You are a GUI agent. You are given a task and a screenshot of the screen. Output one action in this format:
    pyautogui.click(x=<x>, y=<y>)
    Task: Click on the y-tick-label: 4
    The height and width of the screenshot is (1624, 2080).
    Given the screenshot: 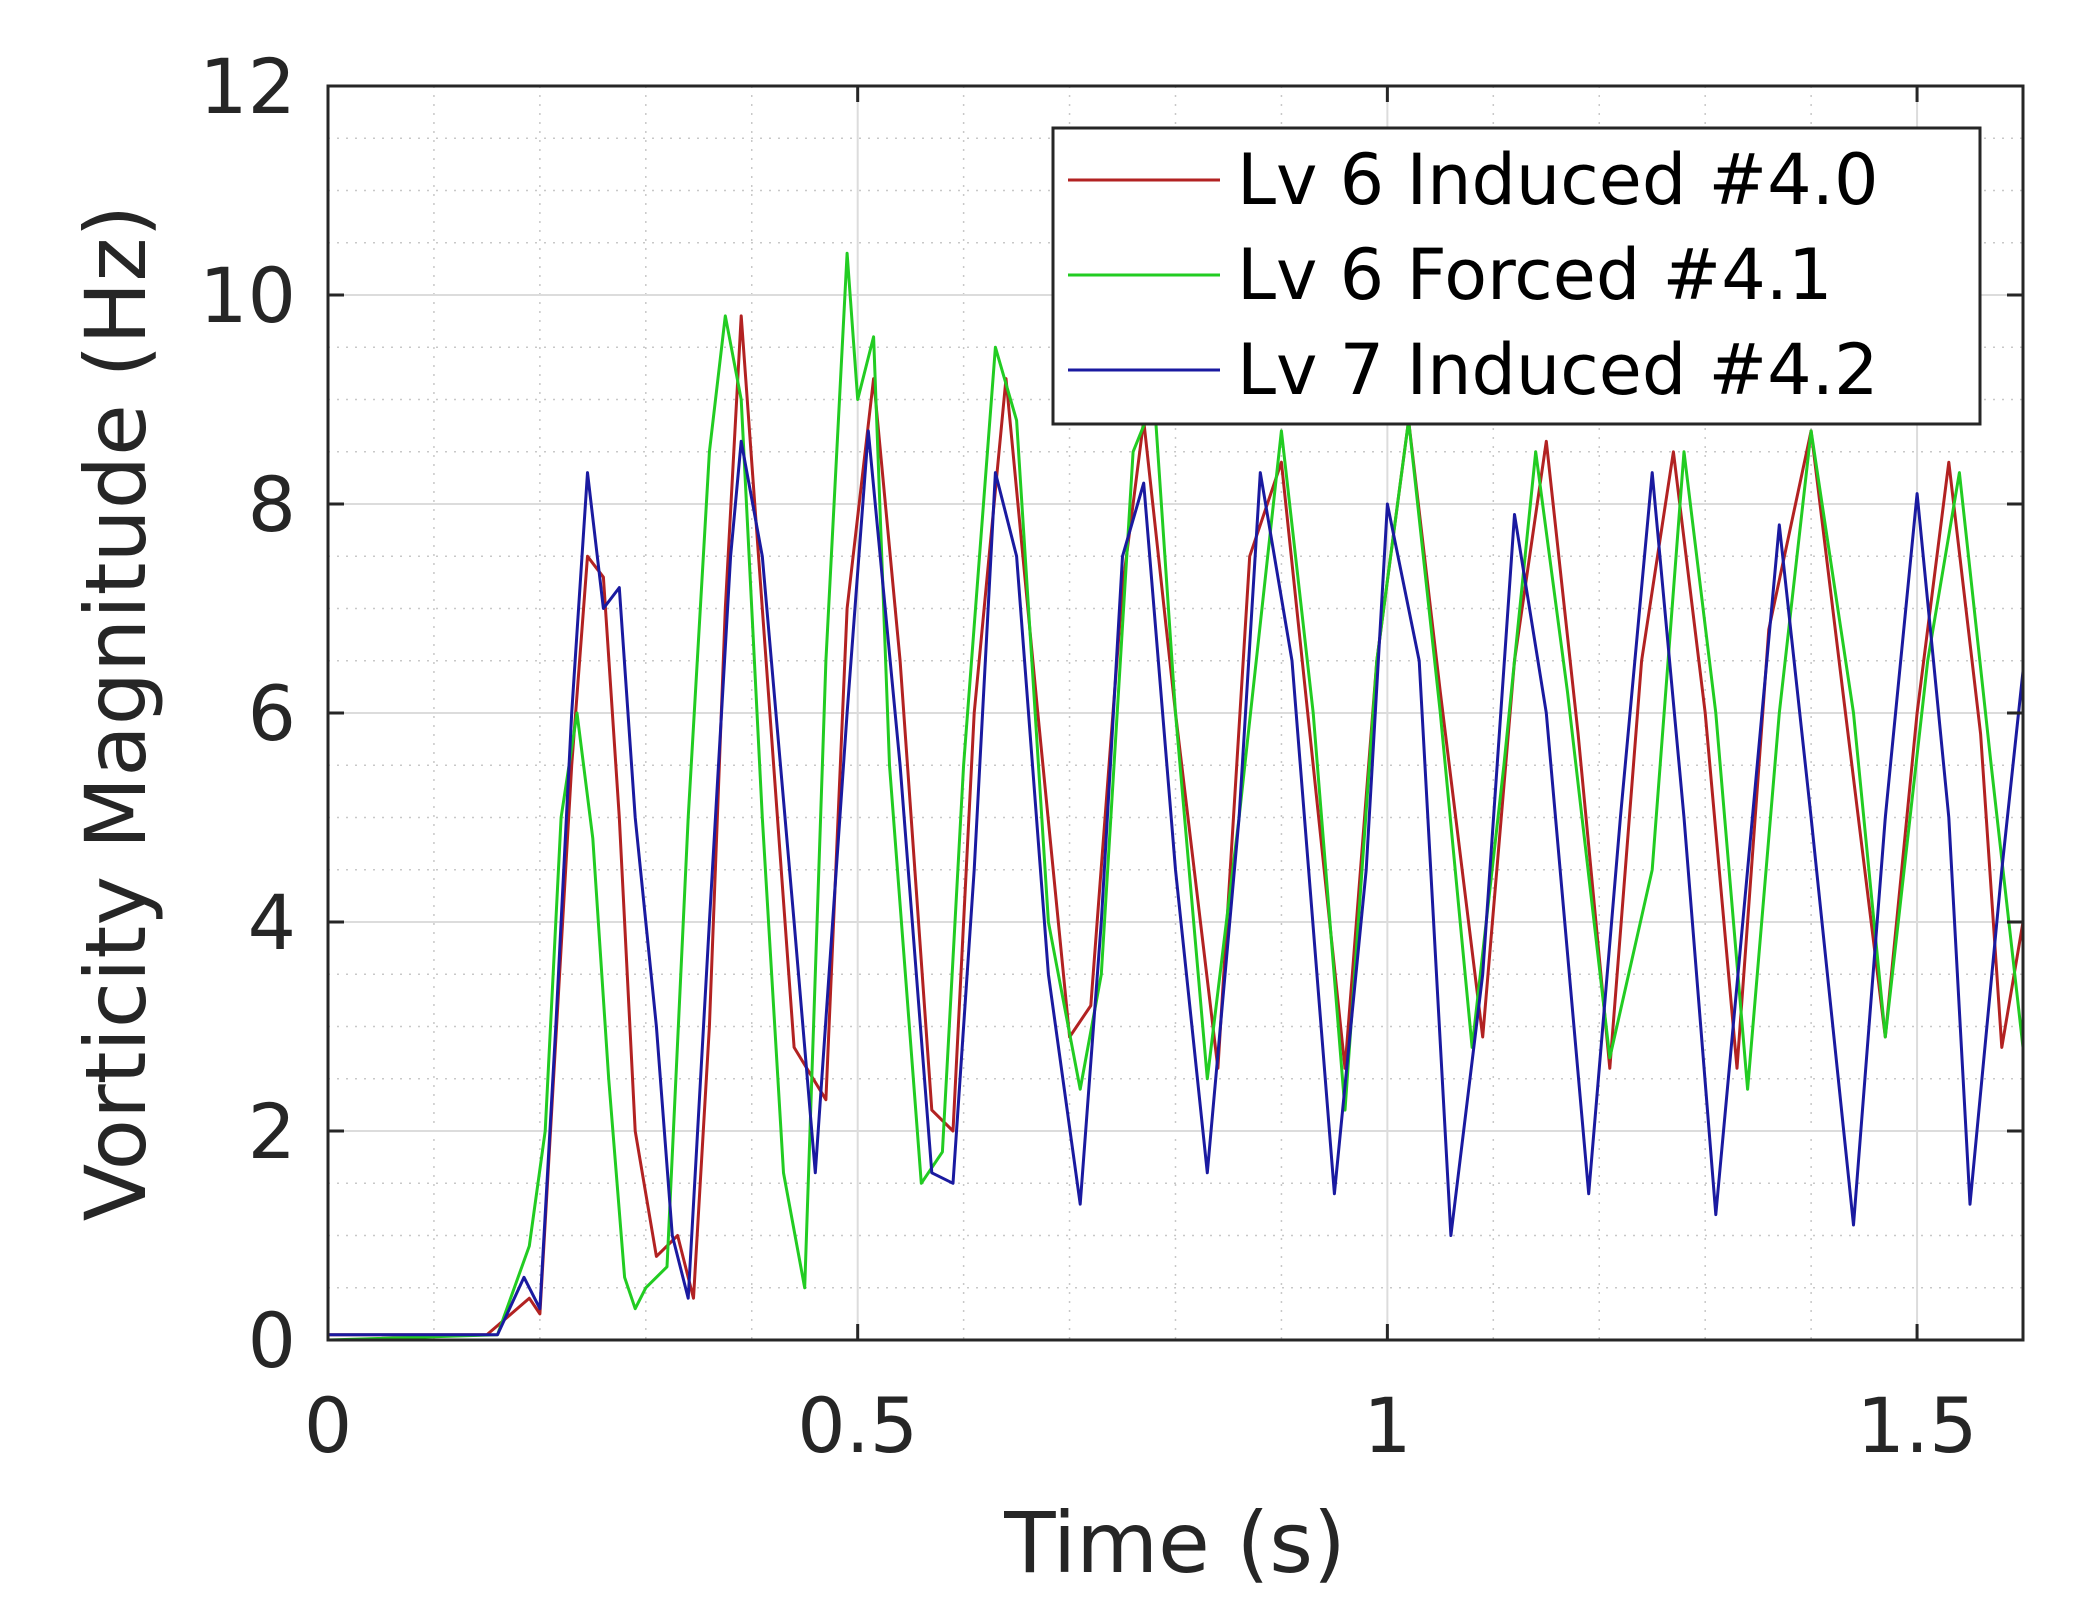 What is the action you would take?
    pyautogui.click(x=272, y=922)
    